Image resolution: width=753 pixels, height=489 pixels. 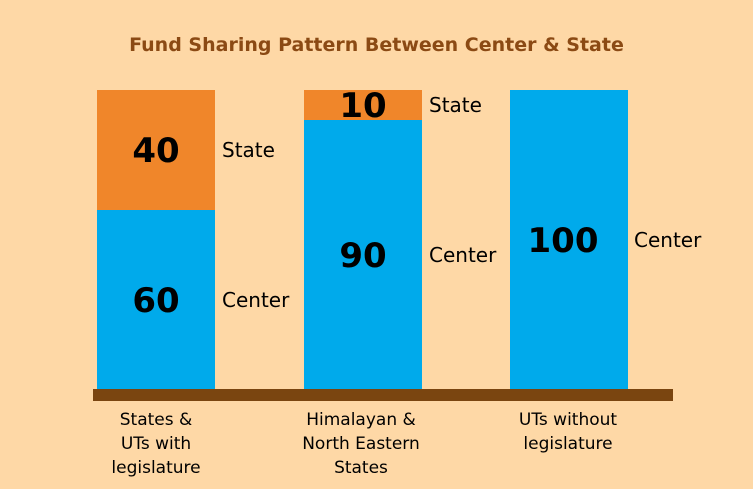 I want to click on value-label-center-1: 90, so click(x=362, y=256).